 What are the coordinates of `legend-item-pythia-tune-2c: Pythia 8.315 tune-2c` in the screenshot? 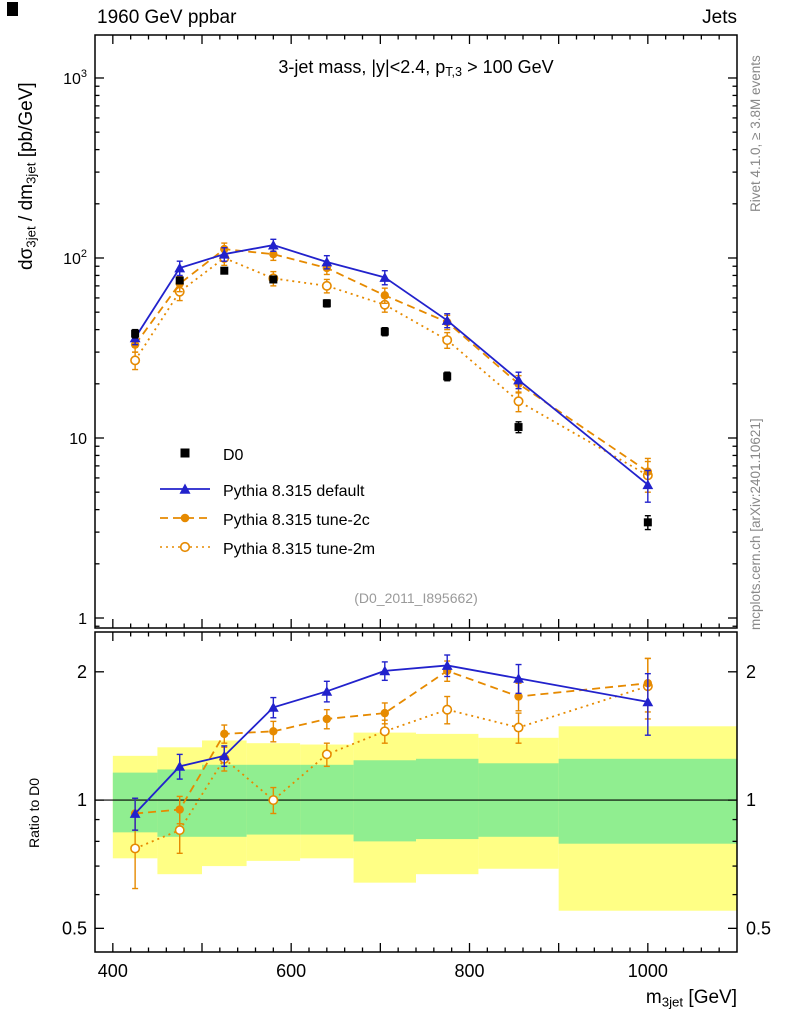 It's located at (267, 520).